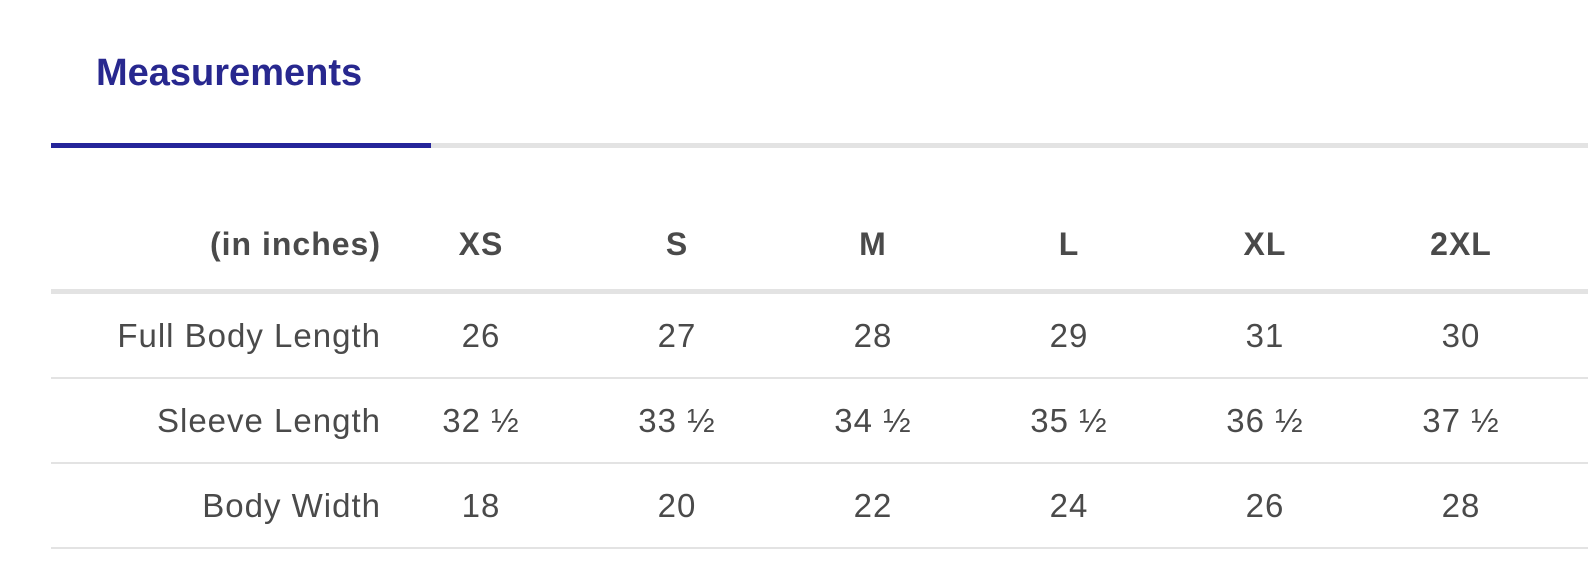 Image resolution: width=1588 pixels, height=571 pixels. Describe the element at coordinates (1461, 244) in the screenshot. I see `size-header-2xl: 2XL` at that location.